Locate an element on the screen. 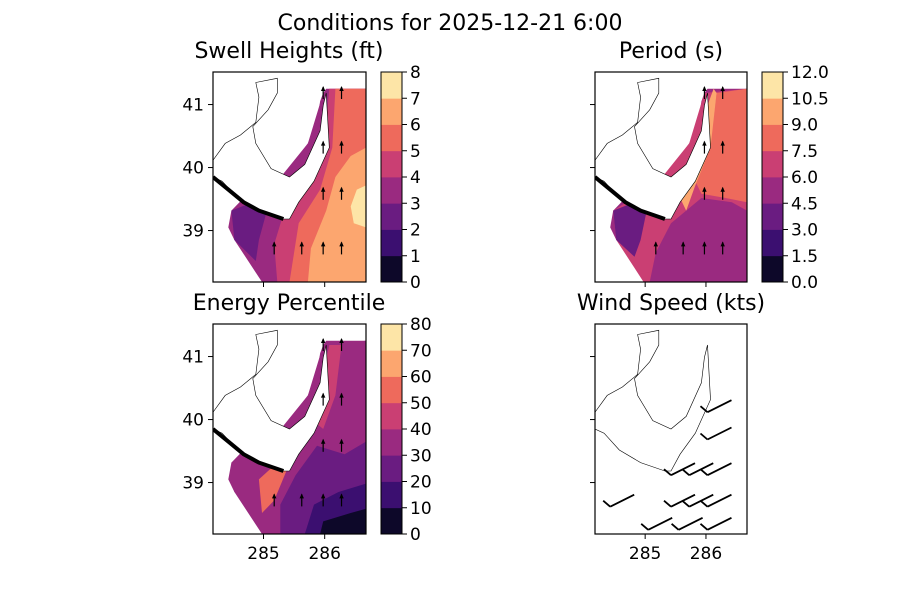 This screenshot has width=900, height=600. energy-percentile-ytick-label: 39 is located at coordinates (193, 484).